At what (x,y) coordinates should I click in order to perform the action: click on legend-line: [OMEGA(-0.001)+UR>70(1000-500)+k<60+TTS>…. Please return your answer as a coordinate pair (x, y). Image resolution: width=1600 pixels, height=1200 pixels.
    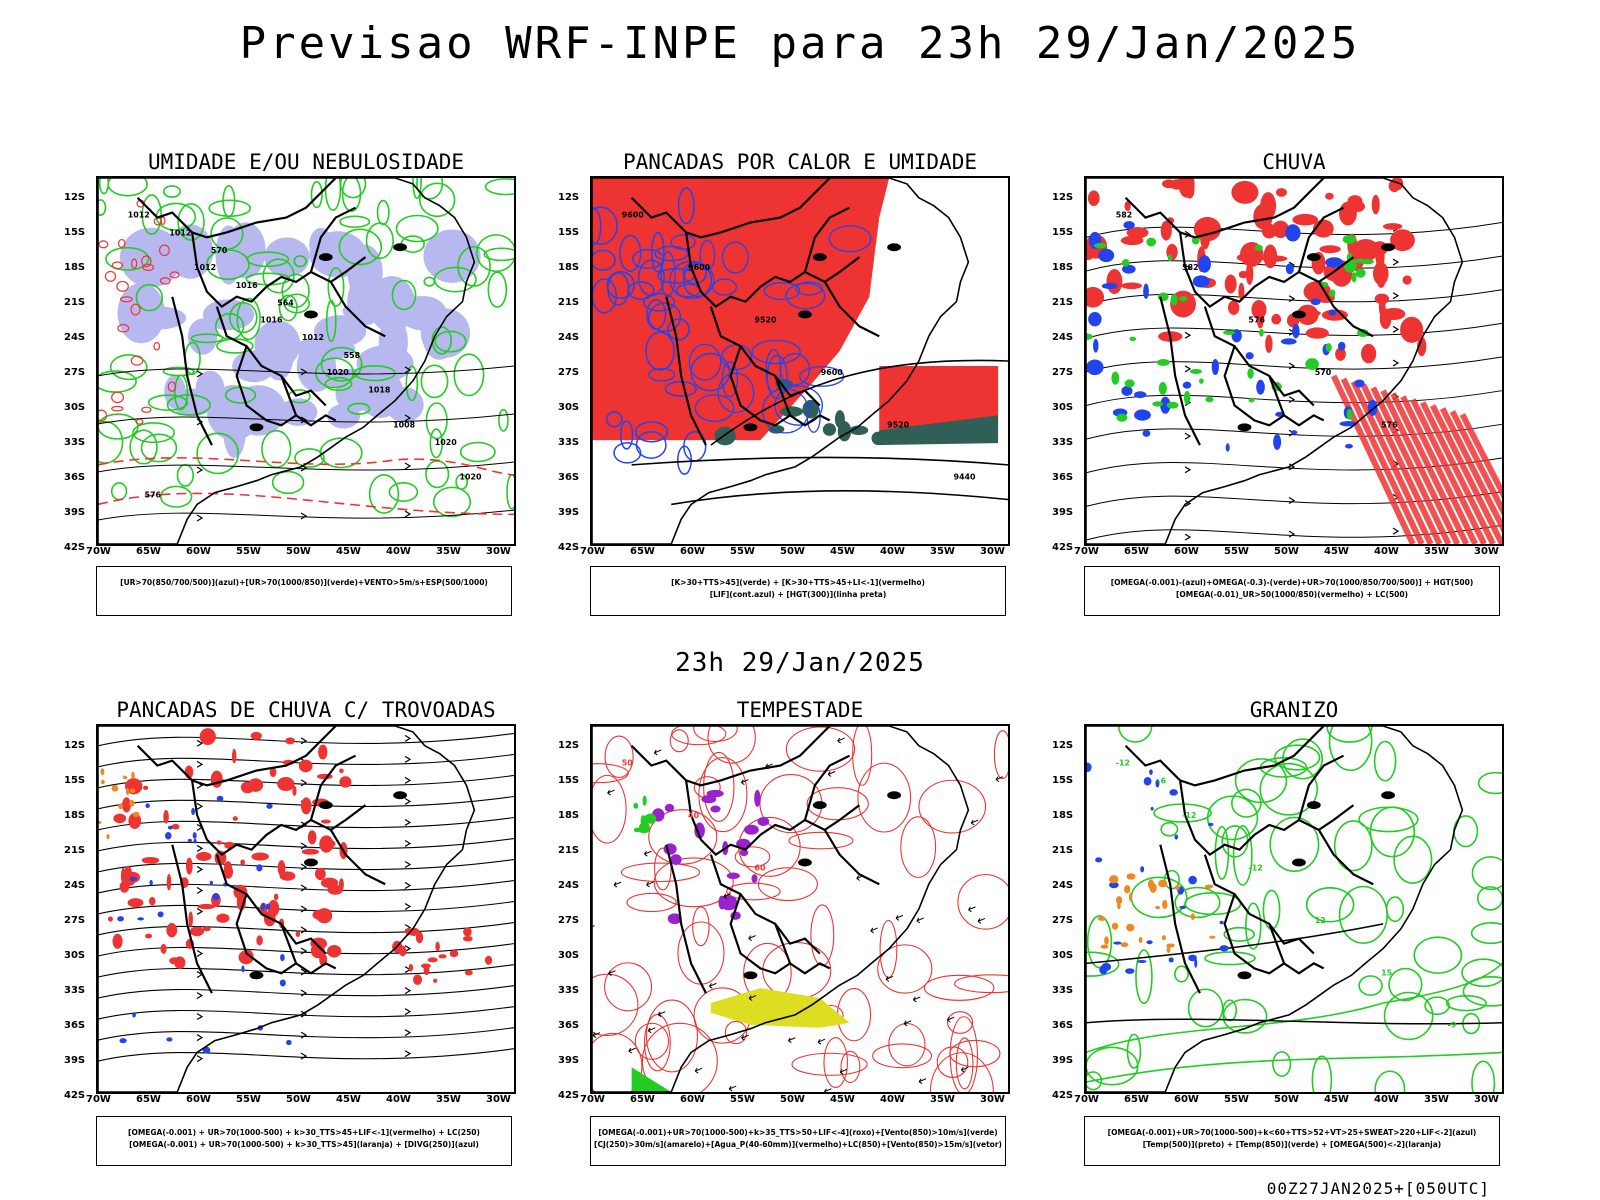
    Looking at the image, I should click on (1292, 1132).